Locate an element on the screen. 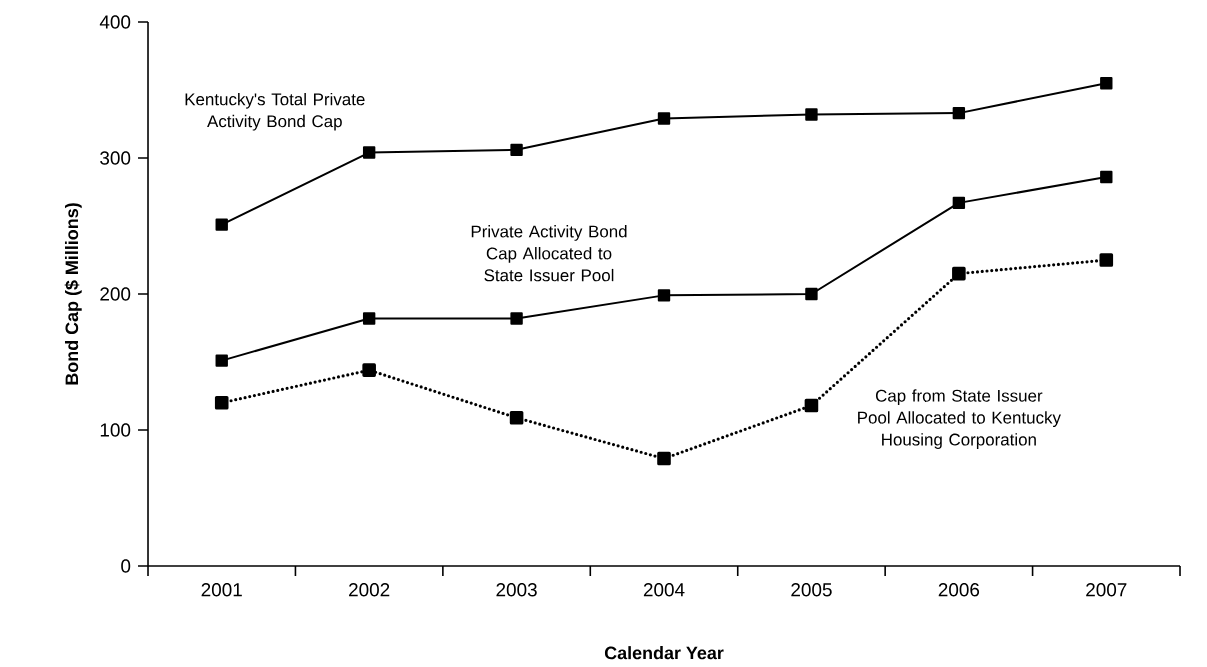  x-axis-title: Calendar Year is located at coordinates (664, 653).